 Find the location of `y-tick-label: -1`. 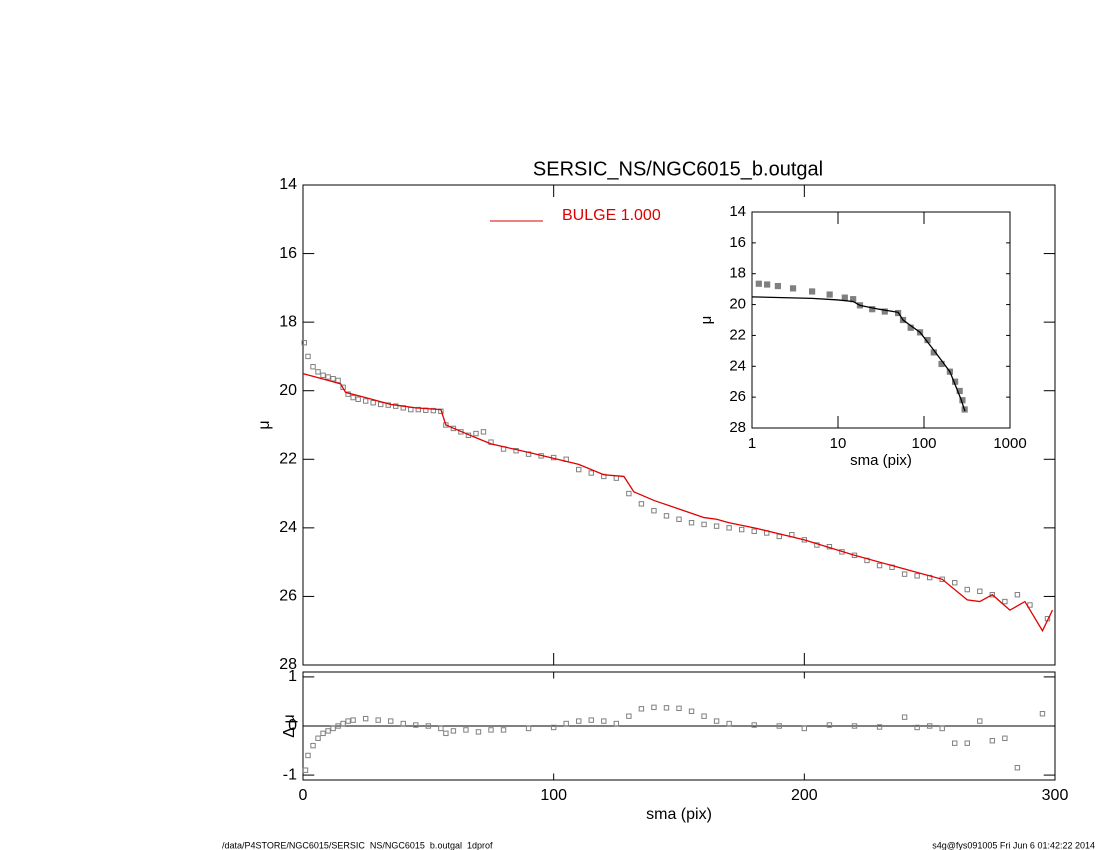

y-tick-label: -1 is located at coordinates (290, 774).